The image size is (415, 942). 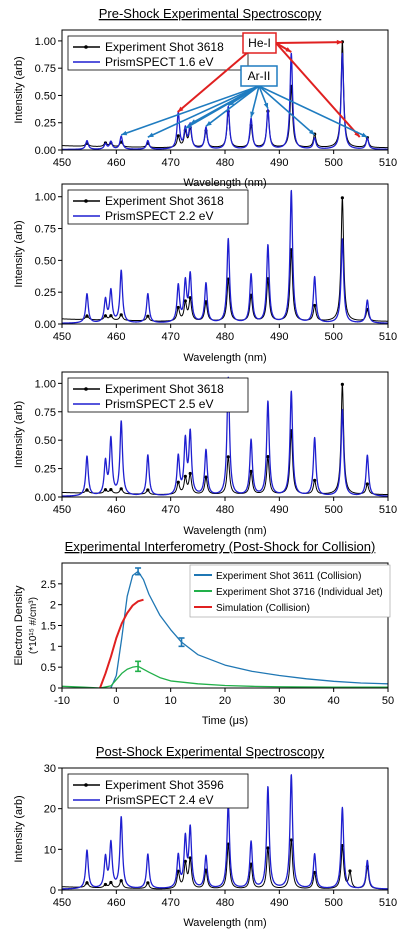 What do you see at coordinates (159, 404) in the screenshot?
I see `legend-label: PrismSPECT 2.5 eV` at bounding box center [159, 404].